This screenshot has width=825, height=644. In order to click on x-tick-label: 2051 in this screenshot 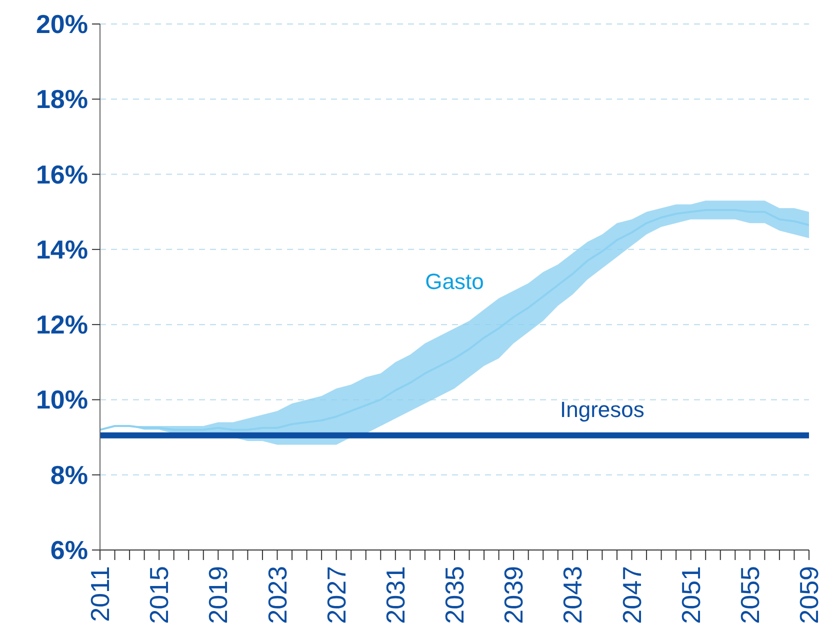, I will do `click(691, 595)`.